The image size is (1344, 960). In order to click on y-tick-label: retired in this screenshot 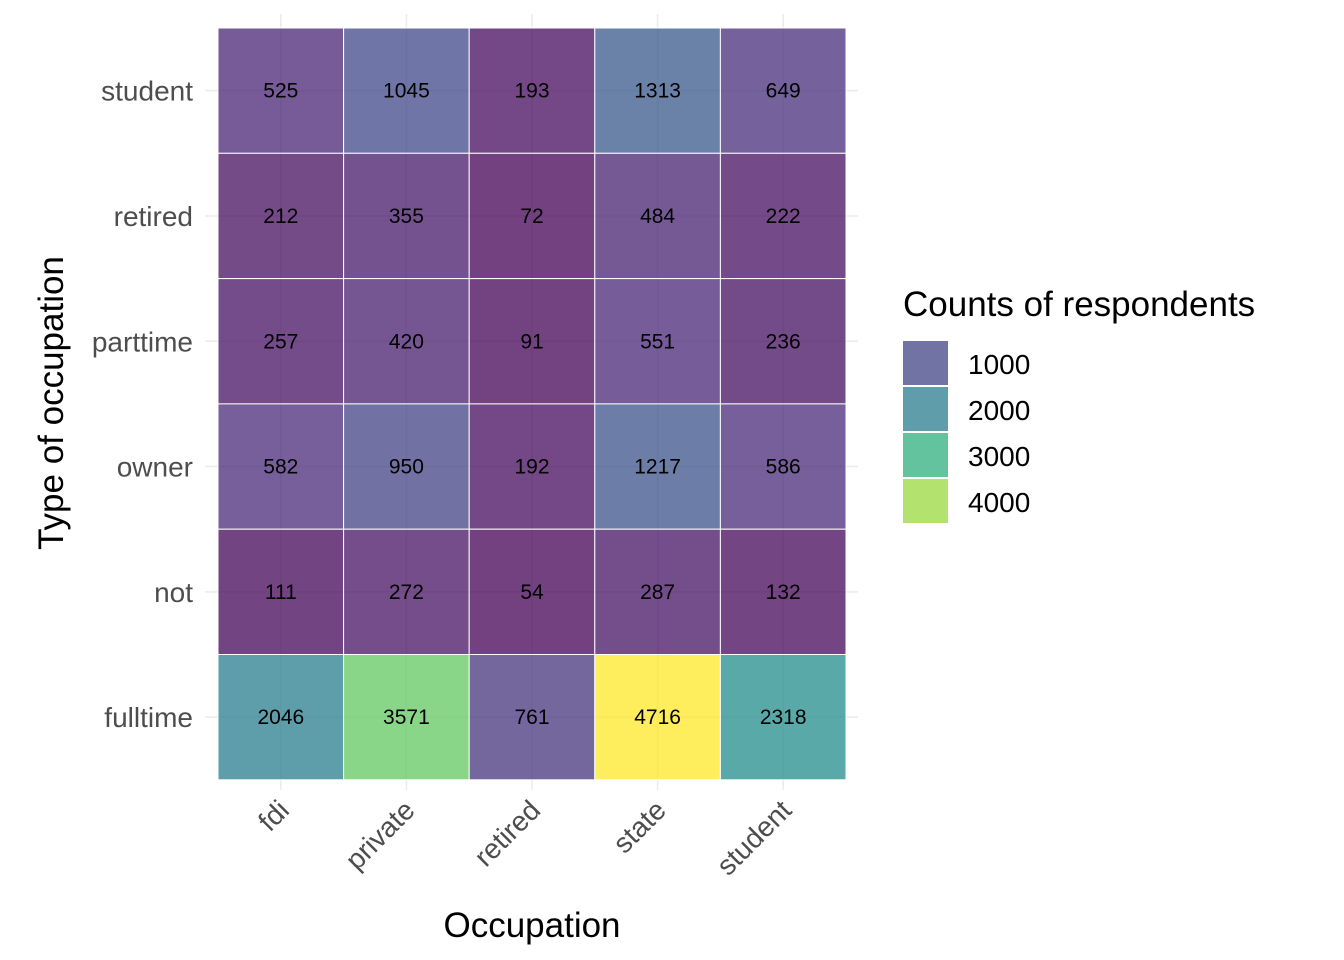, I will do `click(153, 216)`.